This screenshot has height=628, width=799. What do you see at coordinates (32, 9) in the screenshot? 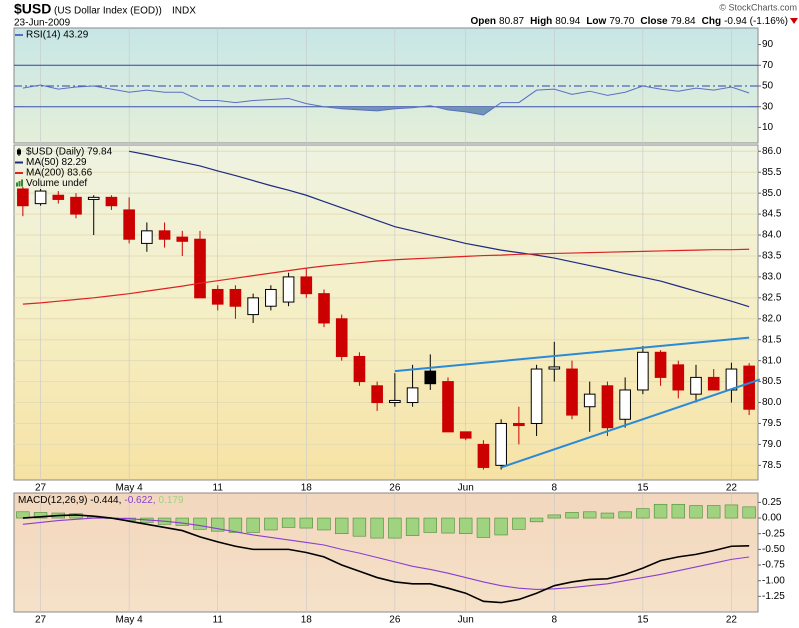
I see `symbol: $USD` at bounding box center [32, 9].